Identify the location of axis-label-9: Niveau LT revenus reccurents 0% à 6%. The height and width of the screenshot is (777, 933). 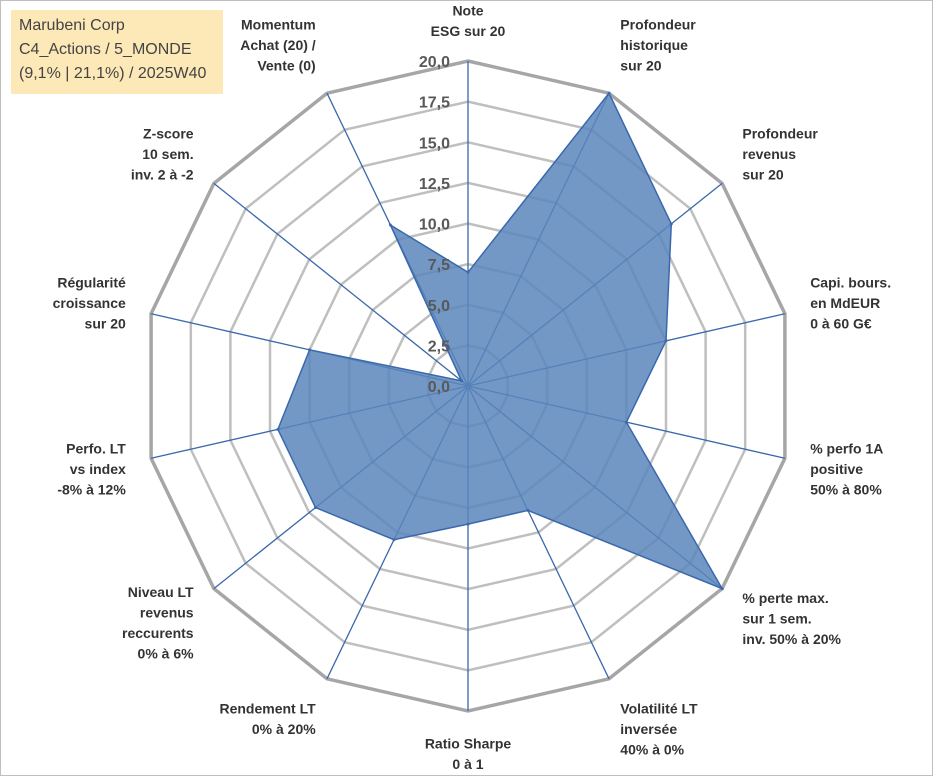
(158, 623).